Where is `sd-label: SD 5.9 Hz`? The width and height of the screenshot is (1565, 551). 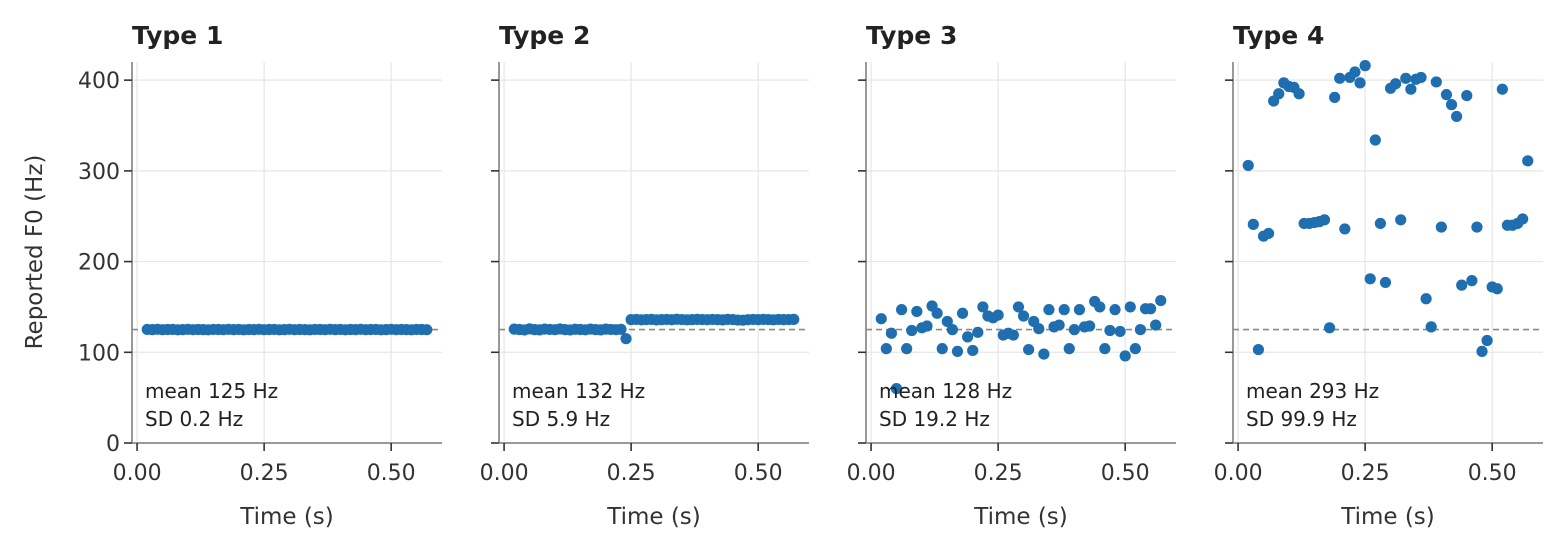
sd-label: SD 5.9 Hz is located at coordinates (561, 419).